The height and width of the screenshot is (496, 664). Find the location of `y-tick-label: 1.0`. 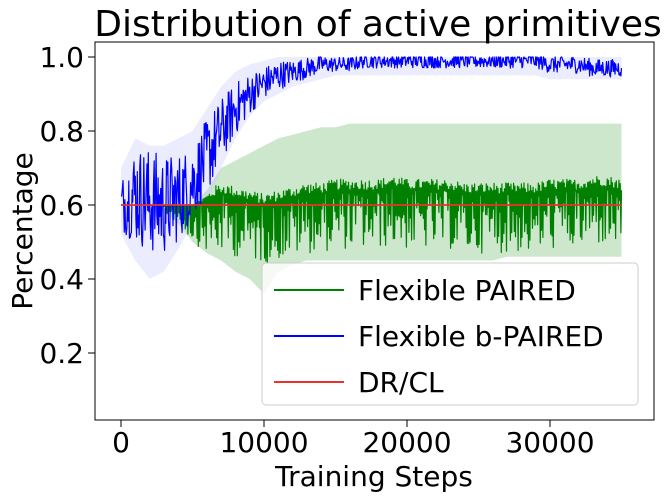

y-tick-label: 1.0 is located at coordinates (61, 57).